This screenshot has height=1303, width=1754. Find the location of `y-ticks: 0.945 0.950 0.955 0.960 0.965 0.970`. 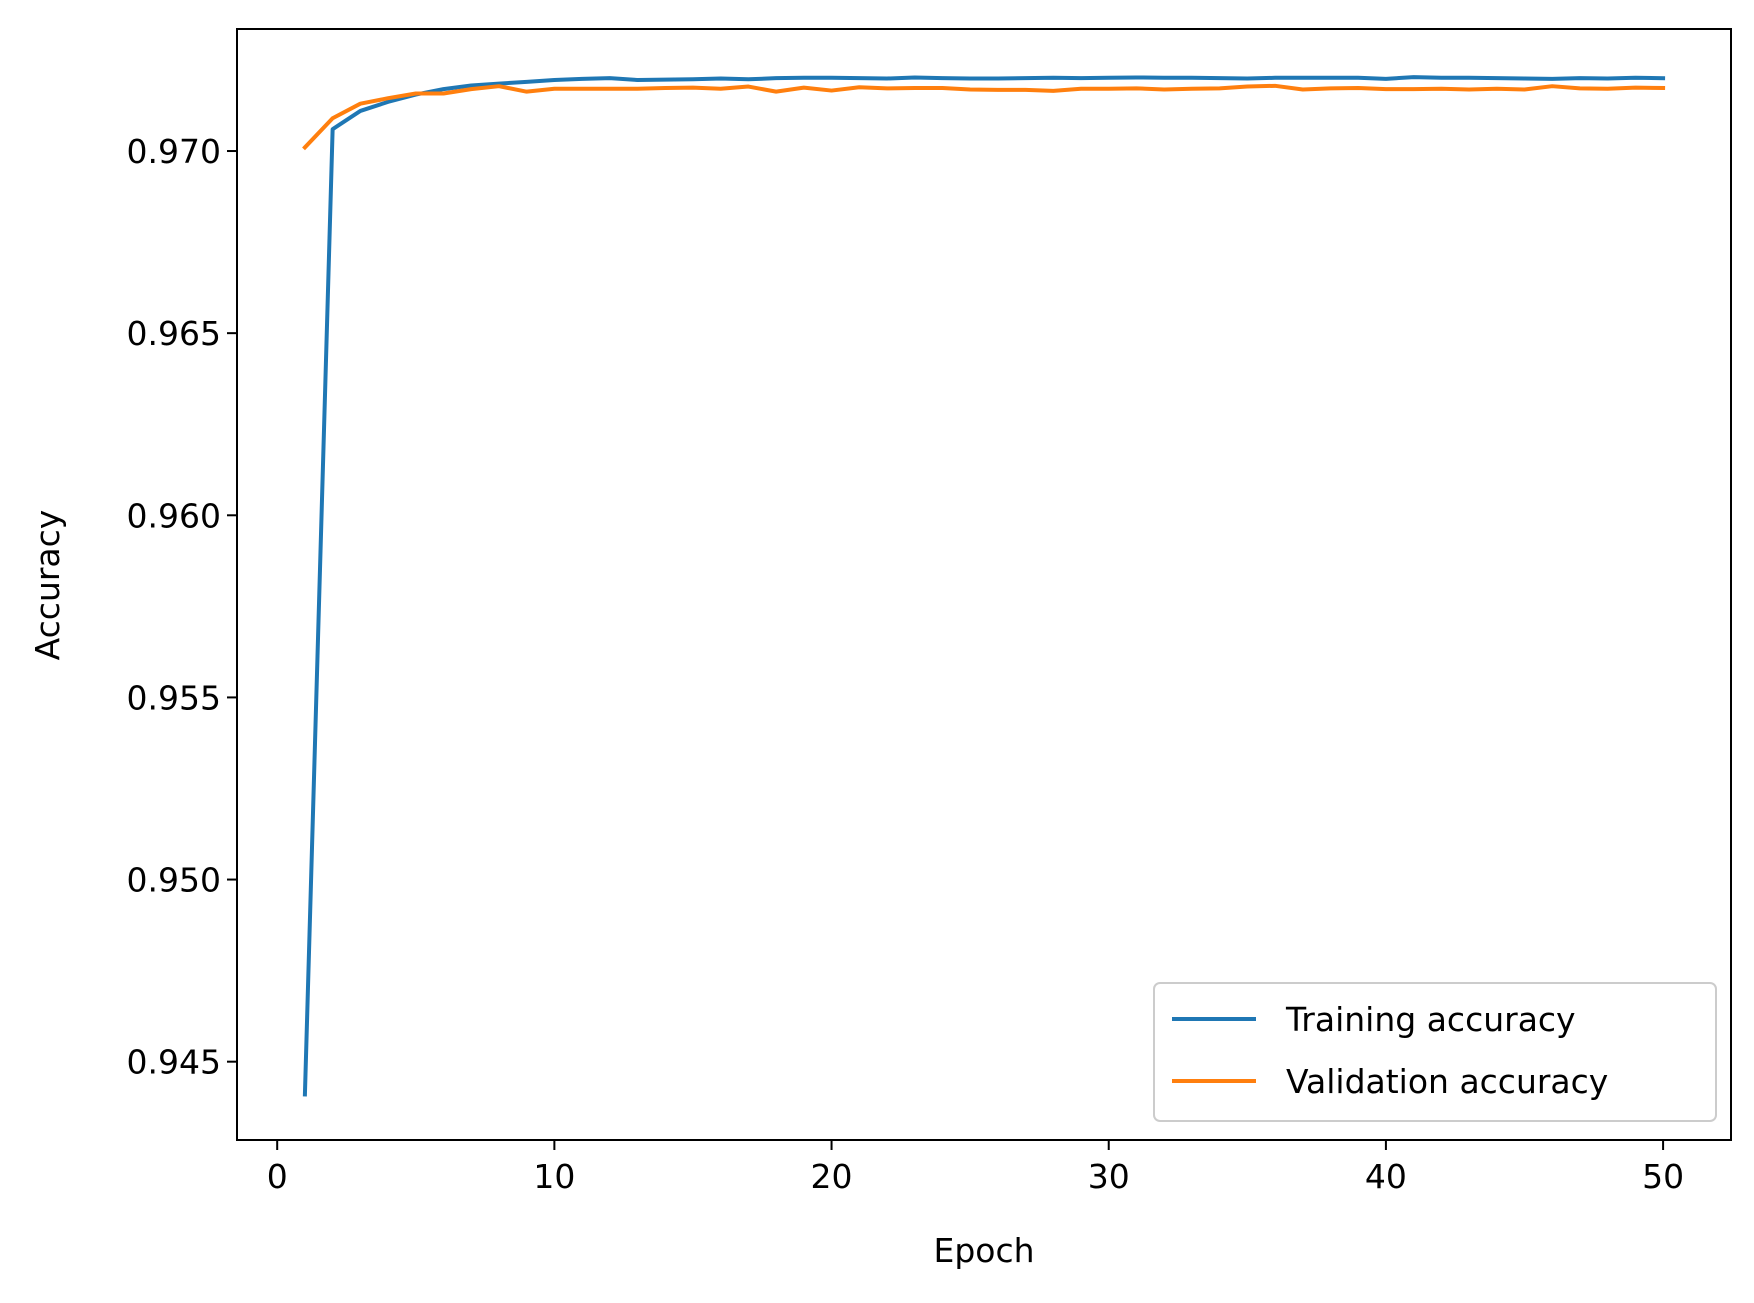

y-ticks: 0.945 0.950 0.955 0.960 0.965 0.970 is located at coordinates (182, 607).